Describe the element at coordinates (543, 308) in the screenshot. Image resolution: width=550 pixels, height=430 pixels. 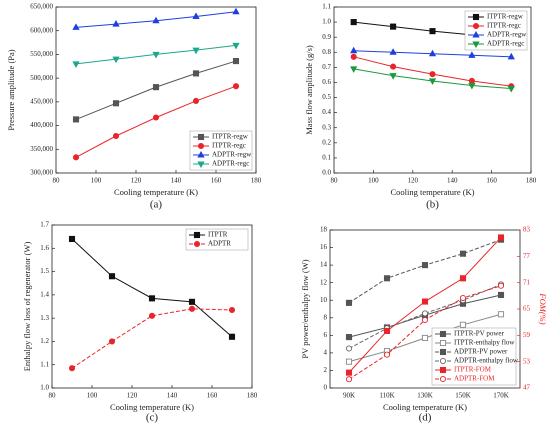
I see `y2-axis-label: FOM(%)` at that location.